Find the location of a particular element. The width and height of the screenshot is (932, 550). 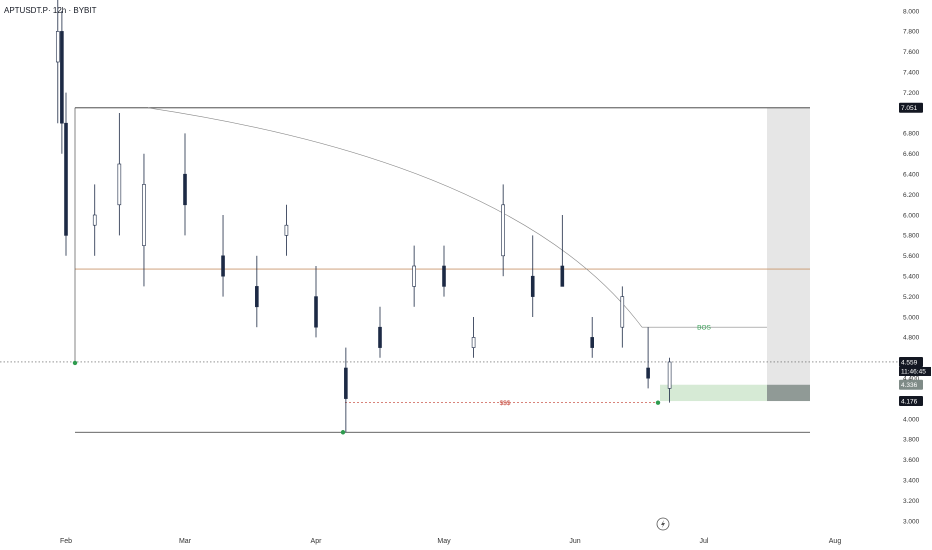

y-tick-label: 3.600 is located at coordinates (911, 460).